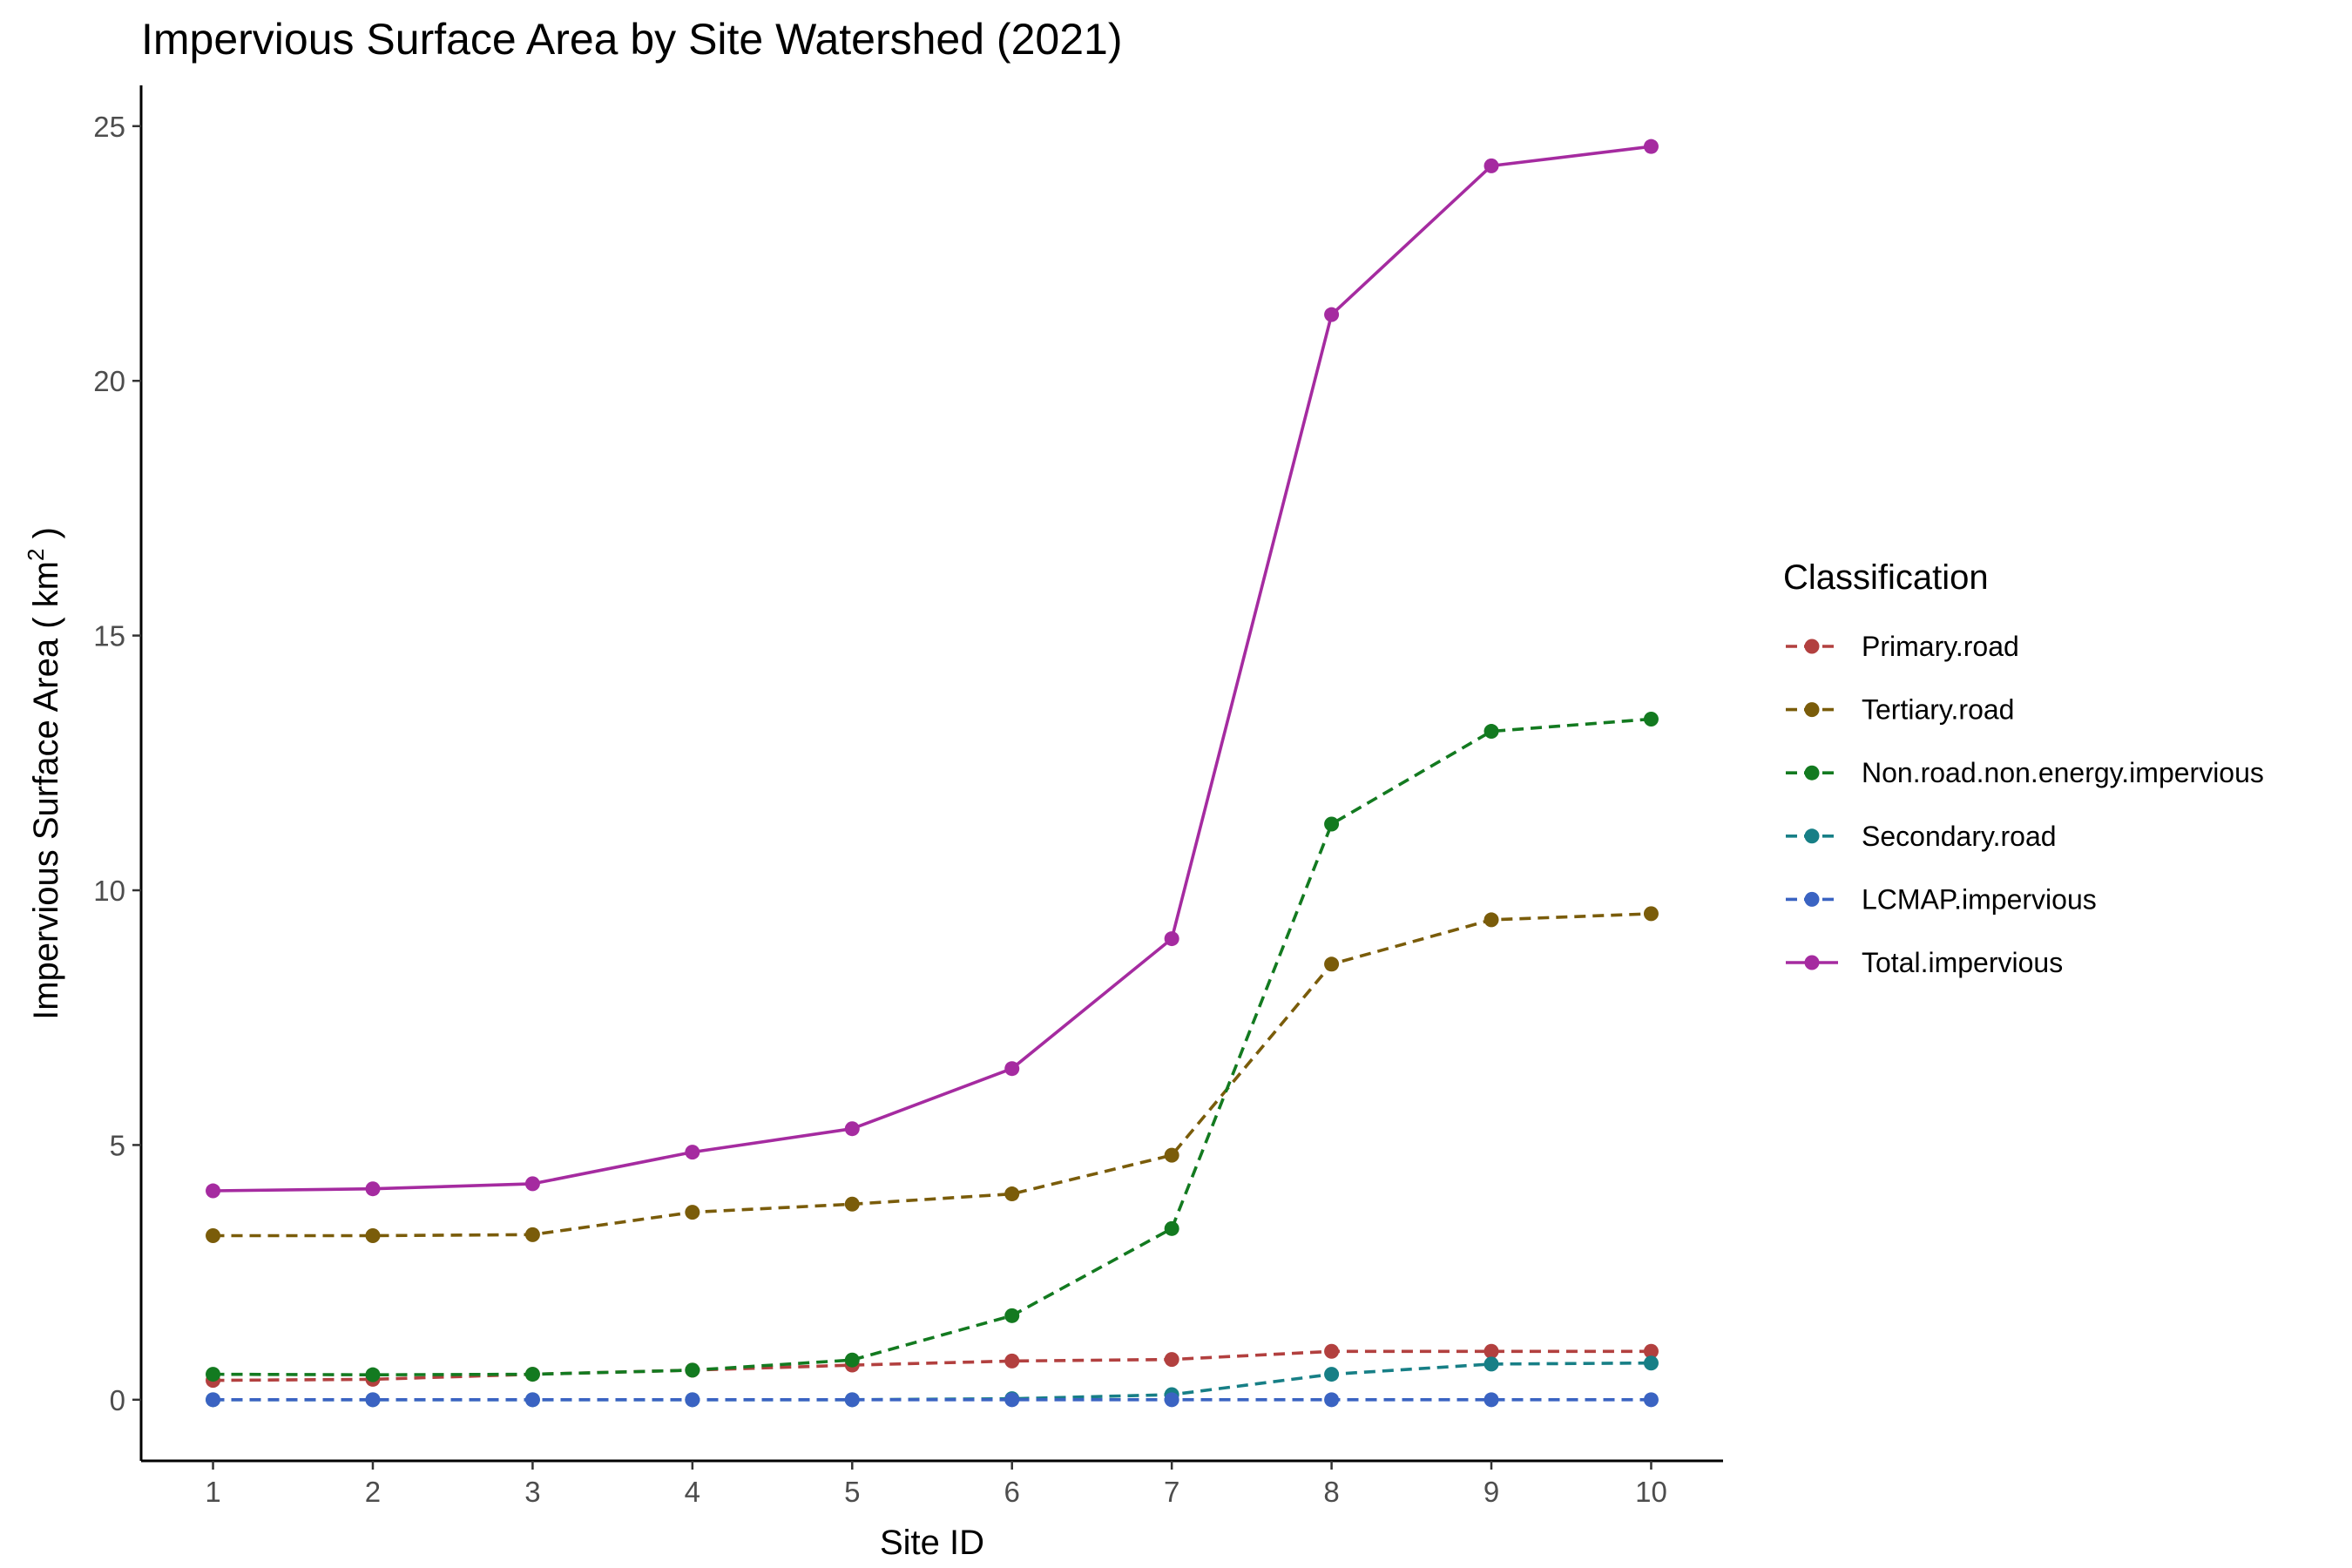  I want to click on x-tick-label: 1, so click(212, 1492).